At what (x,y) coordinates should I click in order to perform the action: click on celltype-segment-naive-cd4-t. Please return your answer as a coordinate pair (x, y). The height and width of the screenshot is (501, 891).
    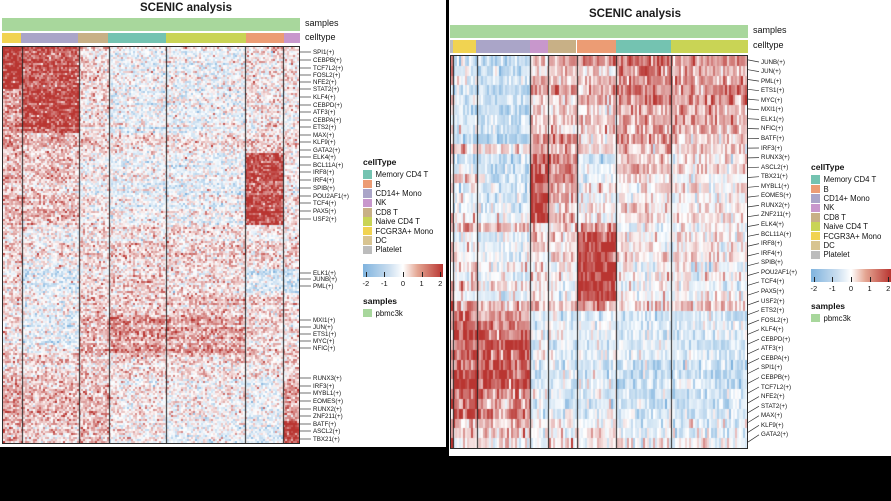
    Looking at the image, I should click on (205, 38).